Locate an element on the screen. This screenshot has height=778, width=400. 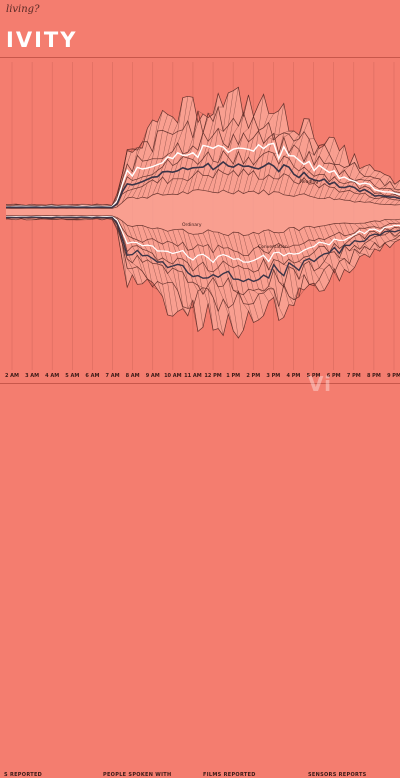
x-tick-label: 12 PM is located at coordinates (212, 376).